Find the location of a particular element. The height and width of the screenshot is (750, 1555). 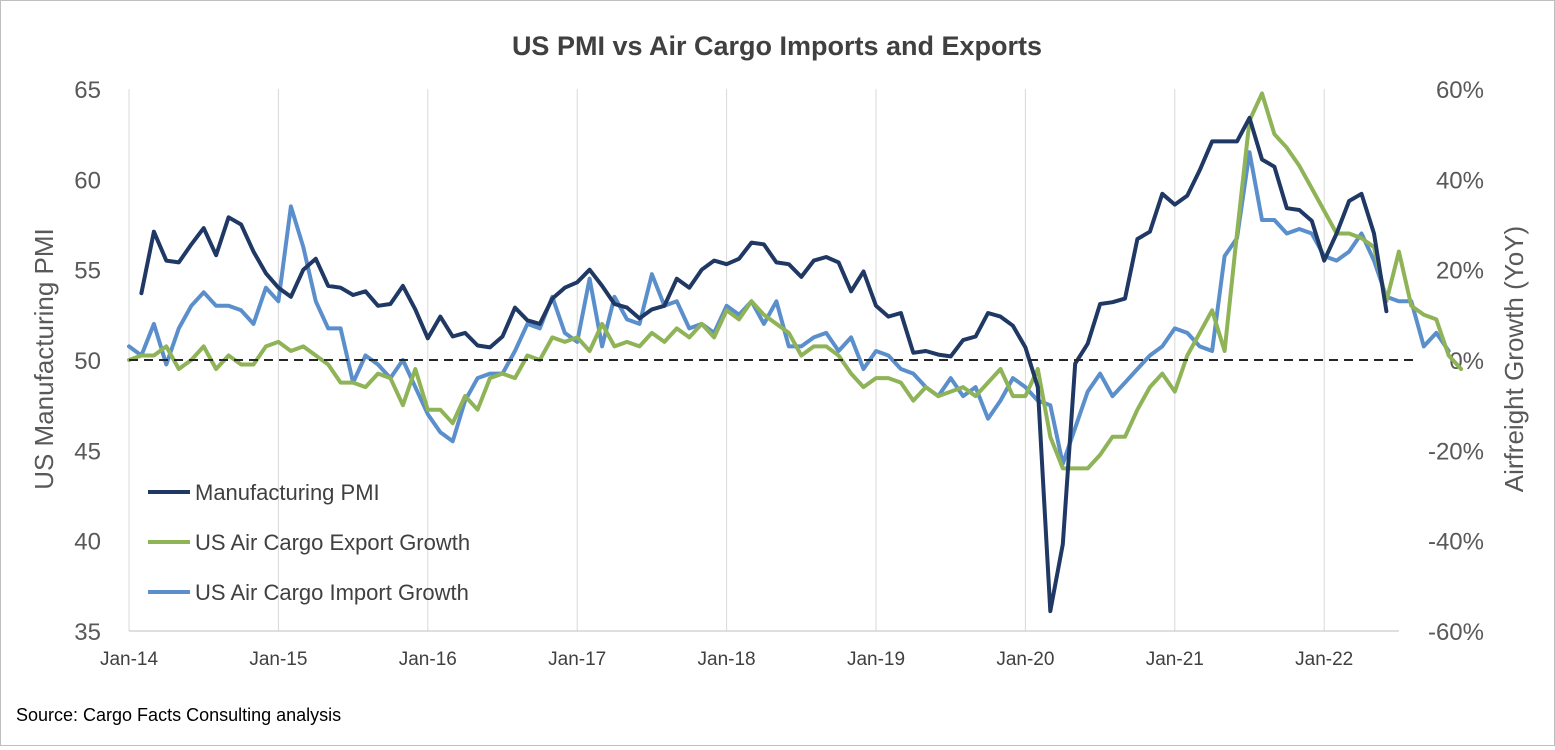

x-tick-label: Jan-22 is located at coordinates (1324, 659).